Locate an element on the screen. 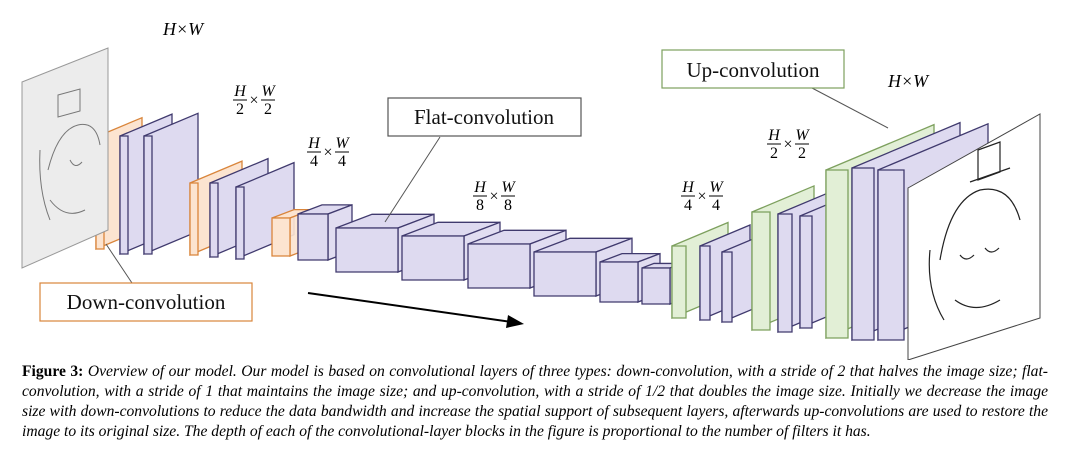 Image resolution: width=1072 pixels, height=476 pixels. size-label-quarter-right: H4 ×W4 is located at coordinates (702, 196).